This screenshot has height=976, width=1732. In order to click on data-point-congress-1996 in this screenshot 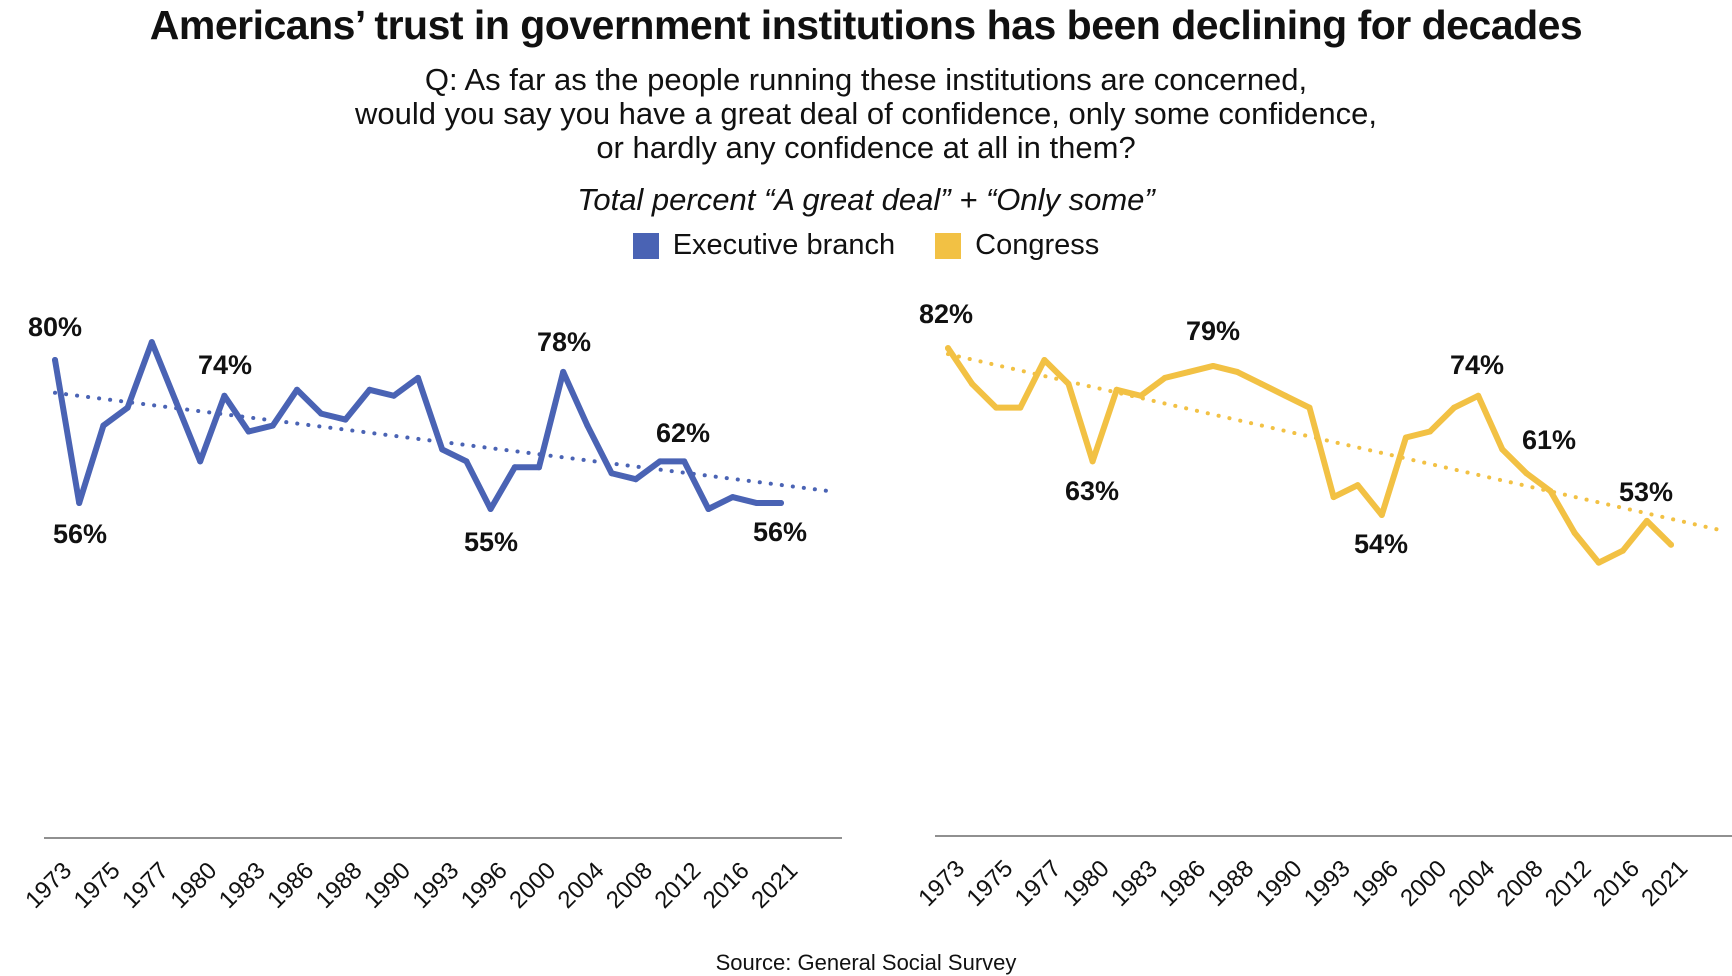, I will do `click(1381, 514)`.